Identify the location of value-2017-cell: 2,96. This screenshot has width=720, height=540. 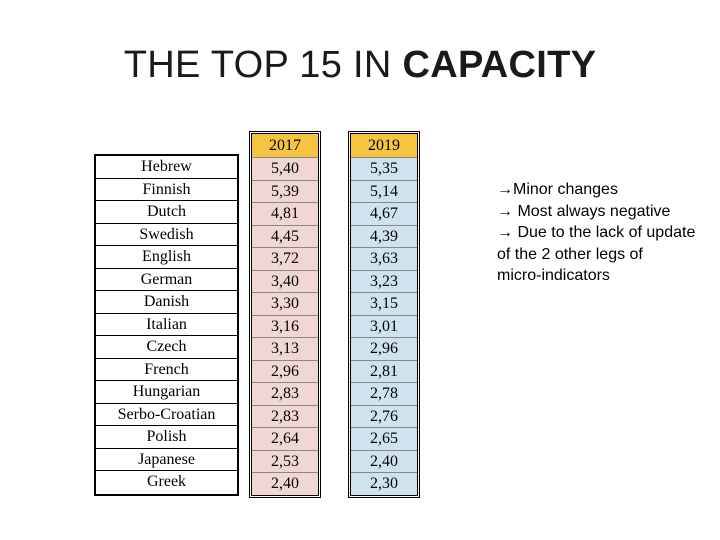
(285, 370).